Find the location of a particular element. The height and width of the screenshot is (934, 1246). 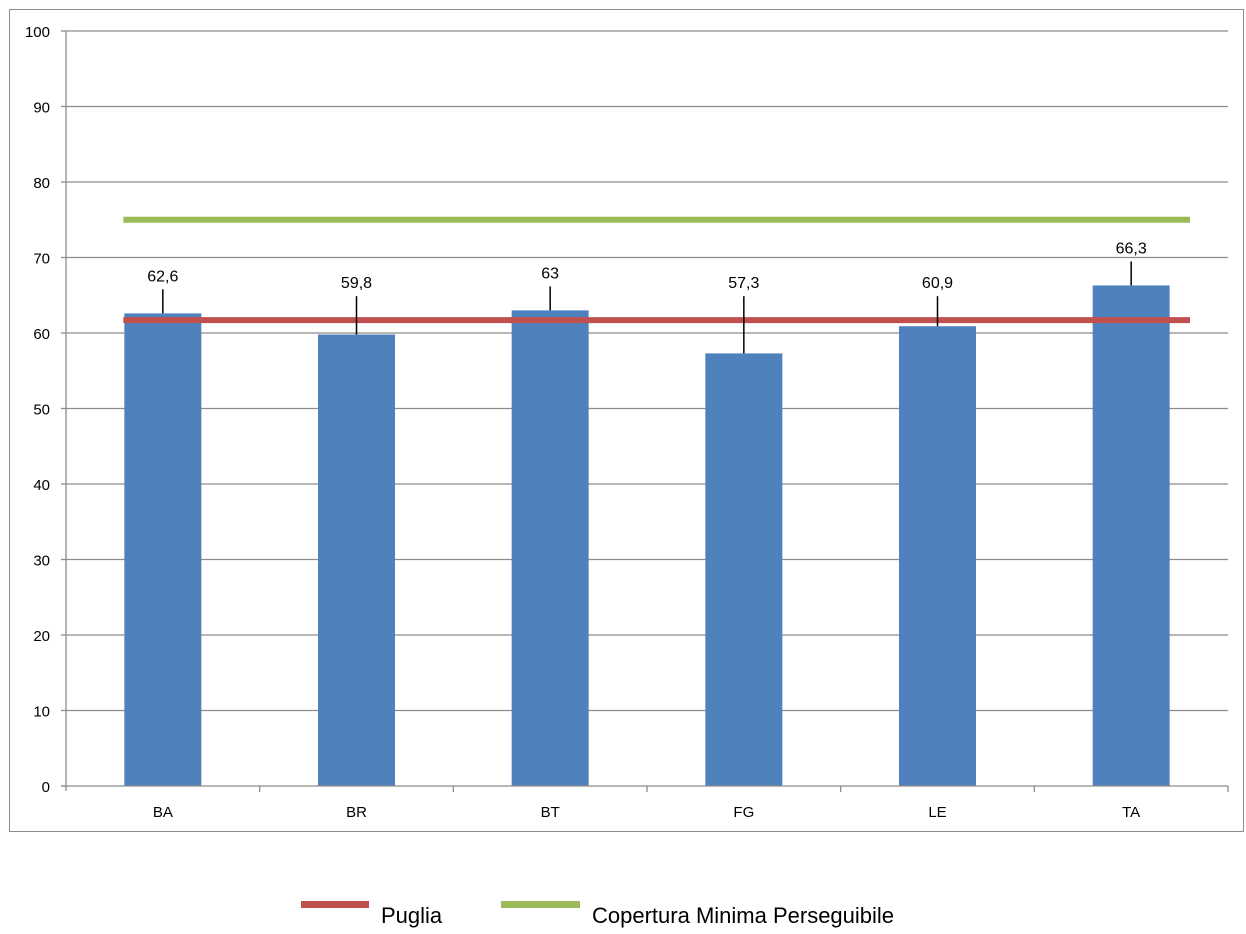

legend: Puglia Copertura Minima Perseguibile is located at coordinates (597, 914).